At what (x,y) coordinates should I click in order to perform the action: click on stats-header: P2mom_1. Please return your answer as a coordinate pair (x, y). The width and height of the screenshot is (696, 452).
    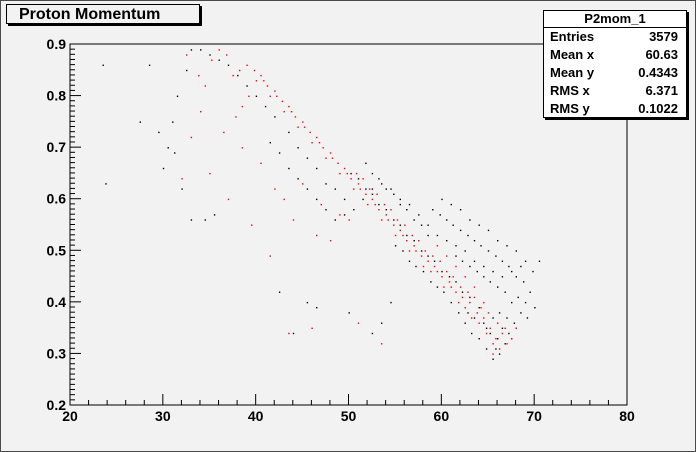
    Looking at the image, I should click on (615, 19).